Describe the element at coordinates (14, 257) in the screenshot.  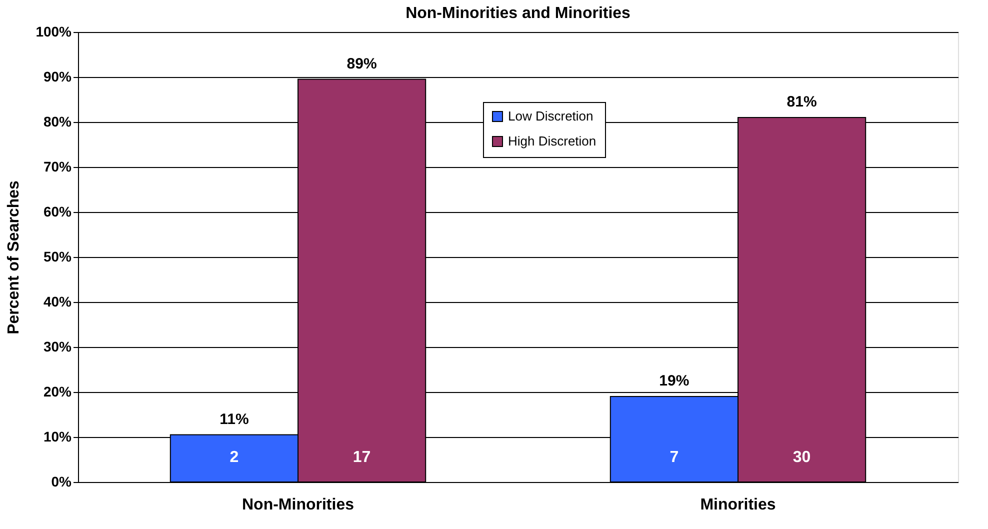
I see `y-axis-title: Percent of Searches` at that location.